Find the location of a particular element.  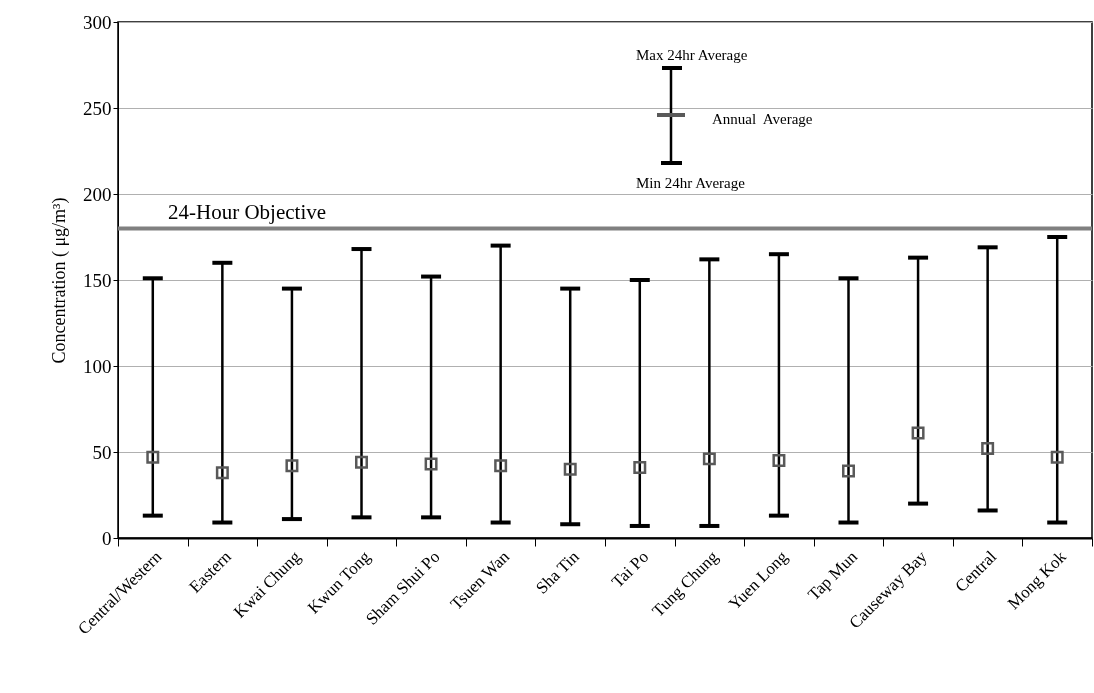

y-axis-title: Concentration ( μg/m³) is located at coordinates (59, 280).